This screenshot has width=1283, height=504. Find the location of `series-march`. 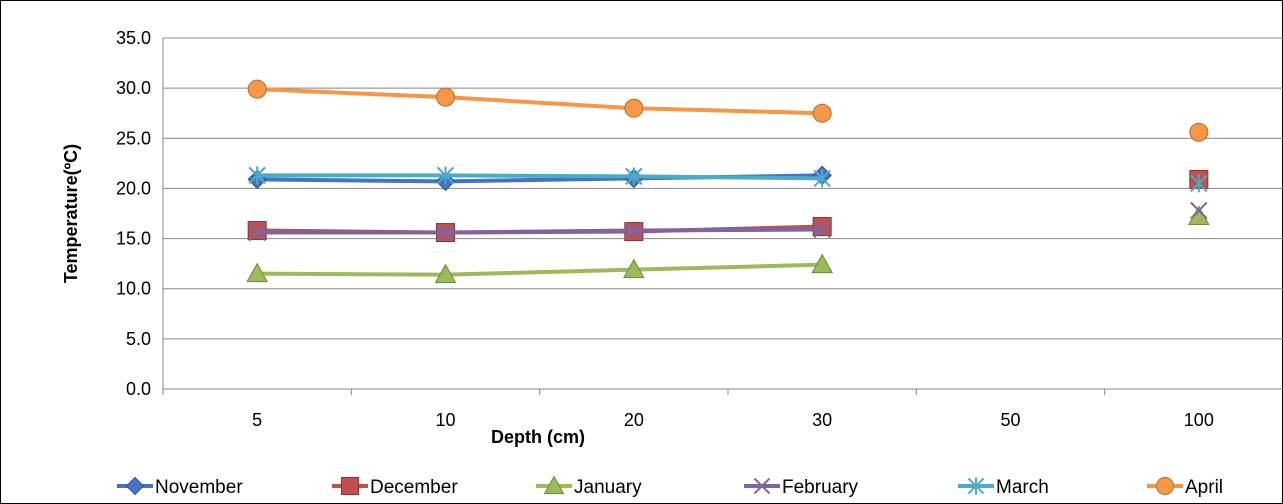

series-march is located at coordinates (728, 179).